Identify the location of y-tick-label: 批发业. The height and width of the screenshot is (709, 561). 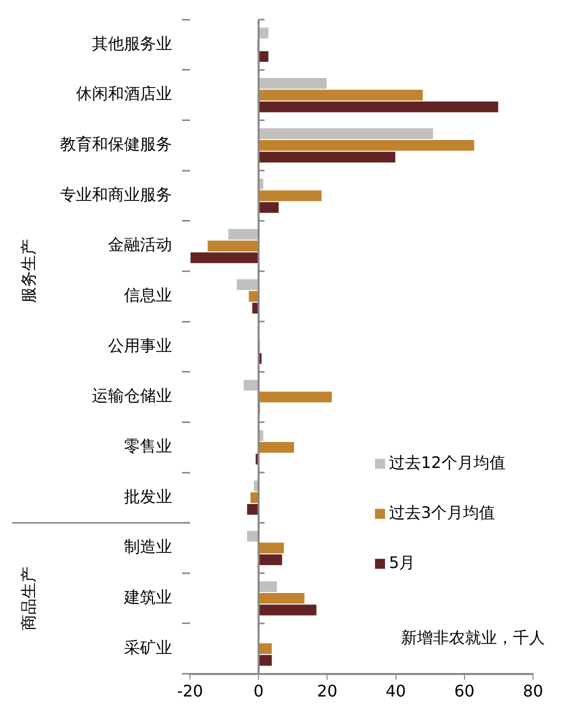
(148, 496).